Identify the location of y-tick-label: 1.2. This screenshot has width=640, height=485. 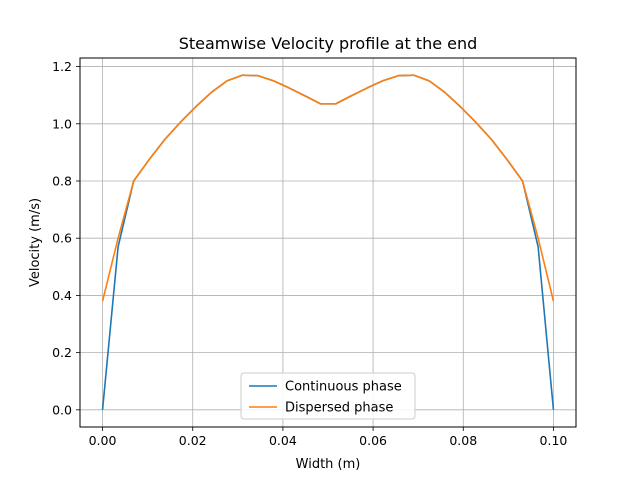
(62, 66).